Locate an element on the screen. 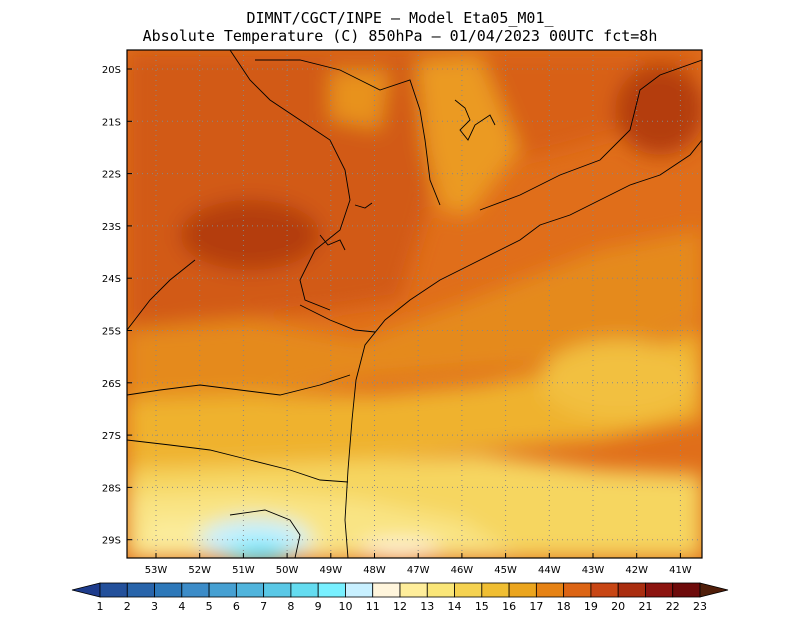 Image resolution: width=800 pixels, height=618 pixels. lat-label: 29S is located at coordinates (111, 541).